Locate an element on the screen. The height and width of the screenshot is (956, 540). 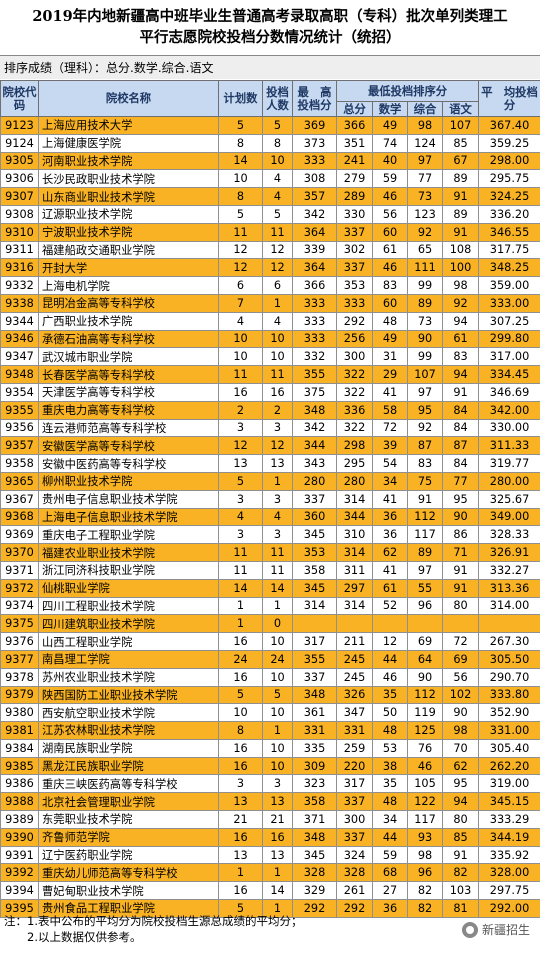
cell-code: 9365 is located at coordinates (19, 481).